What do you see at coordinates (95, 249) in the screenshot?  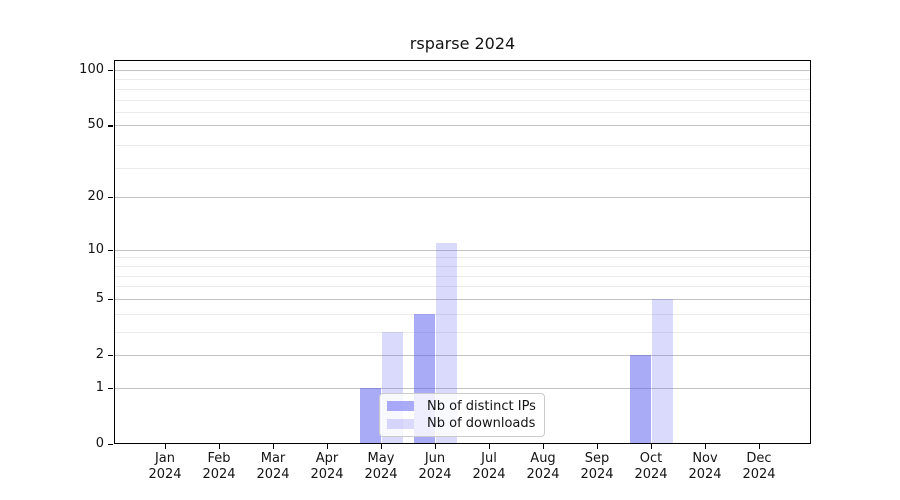 I see `y-tick-label: 10` at bounding box center [95, 249].